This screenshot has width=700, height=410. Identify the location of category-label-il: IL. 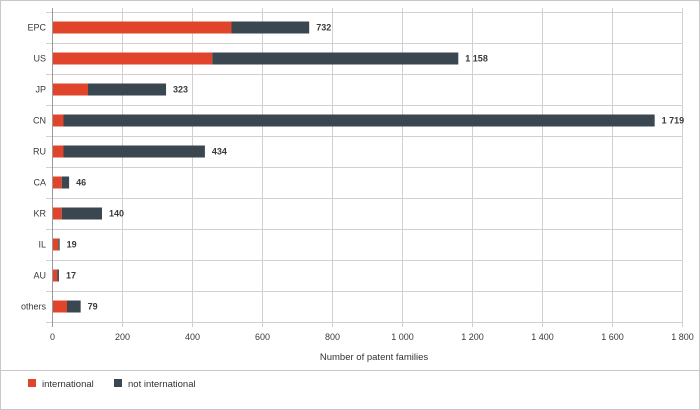
(42, 245).